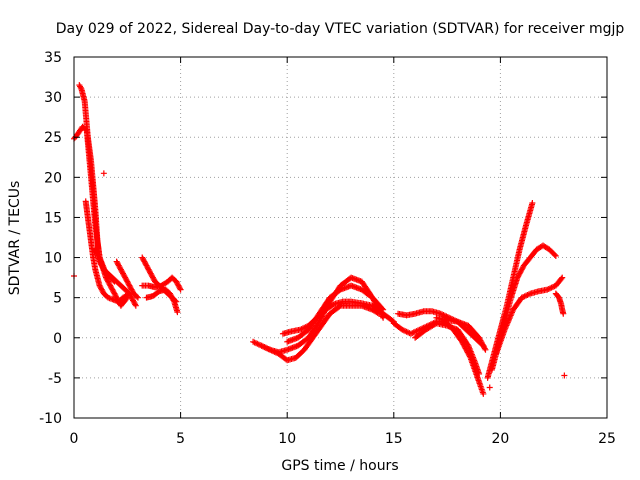 Image resolution: width=640 pixels, height=480 pixels. What do you see at coordinates (57, 299) in the screenshot?
I see `y-tick-label: 5` at bounding box center [57, 299].